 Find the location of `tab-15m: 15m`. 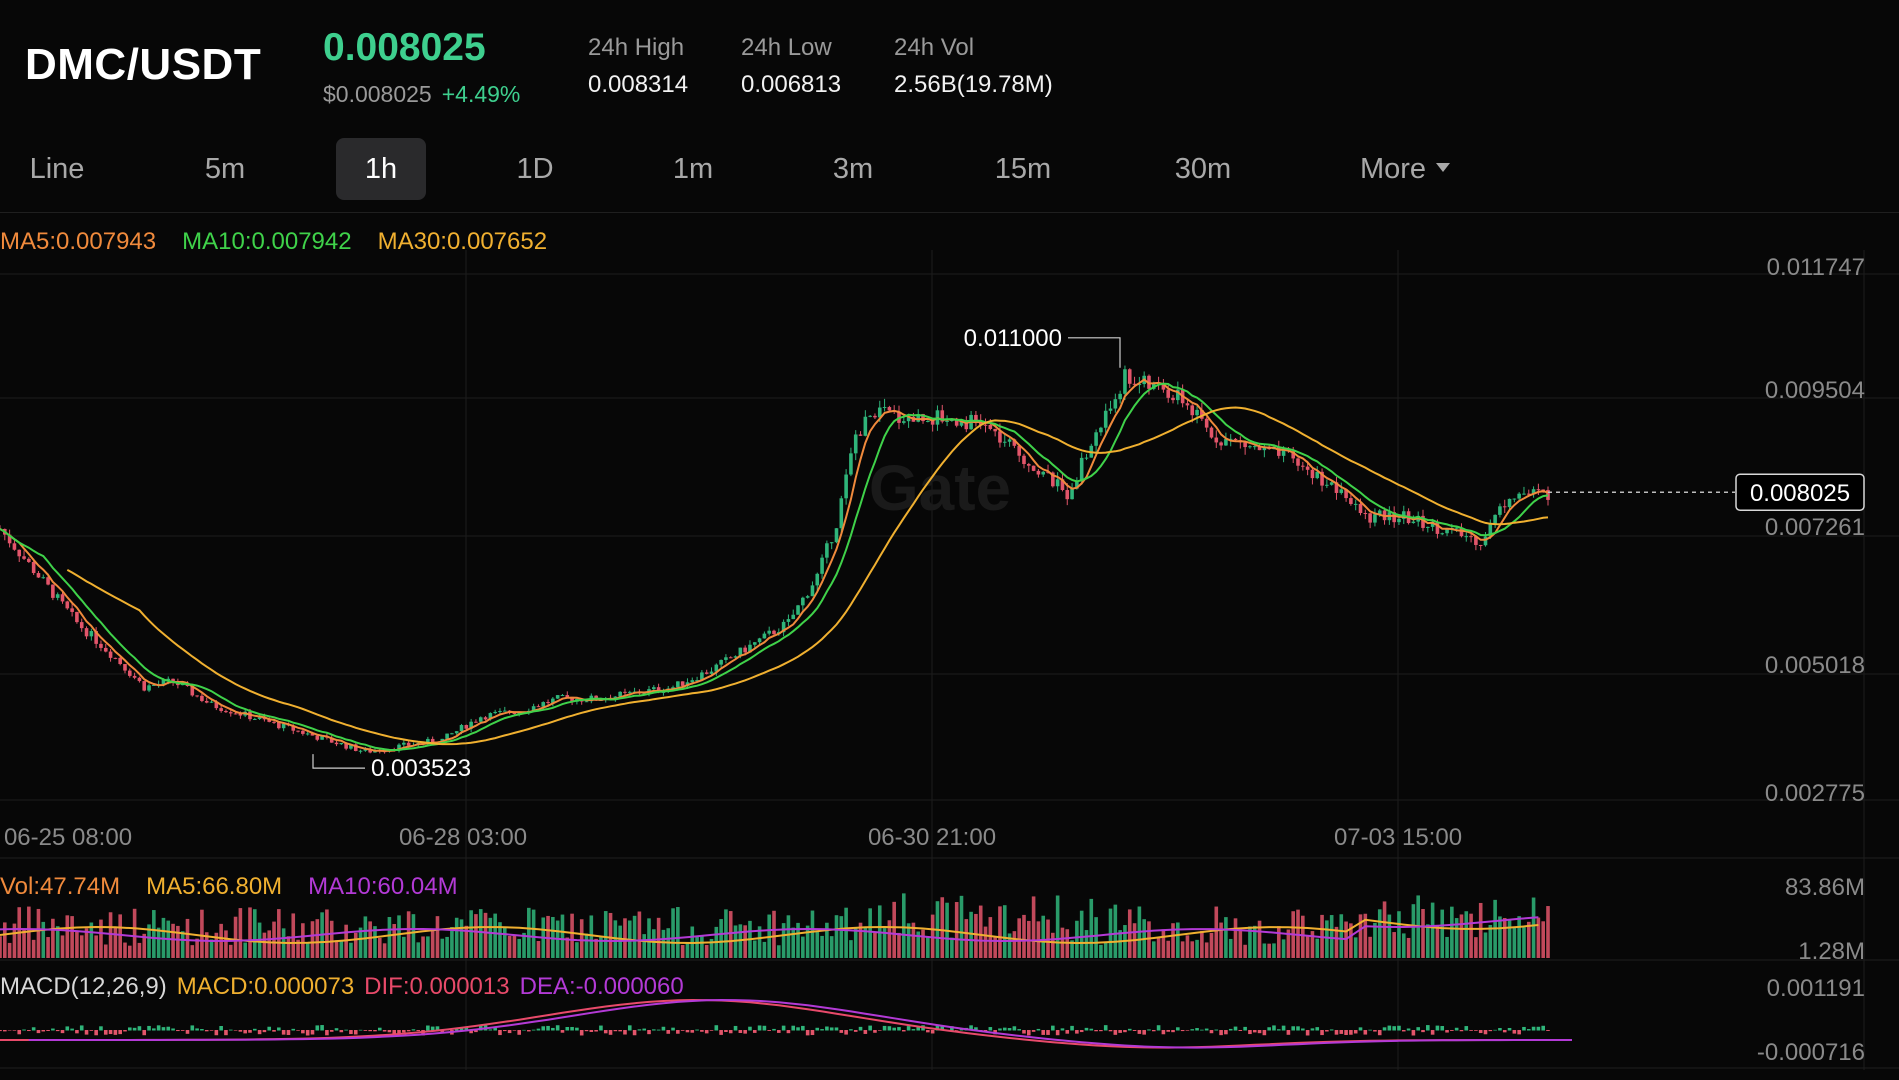

tab-15m: 15m is located at coordinates (1023, 169).